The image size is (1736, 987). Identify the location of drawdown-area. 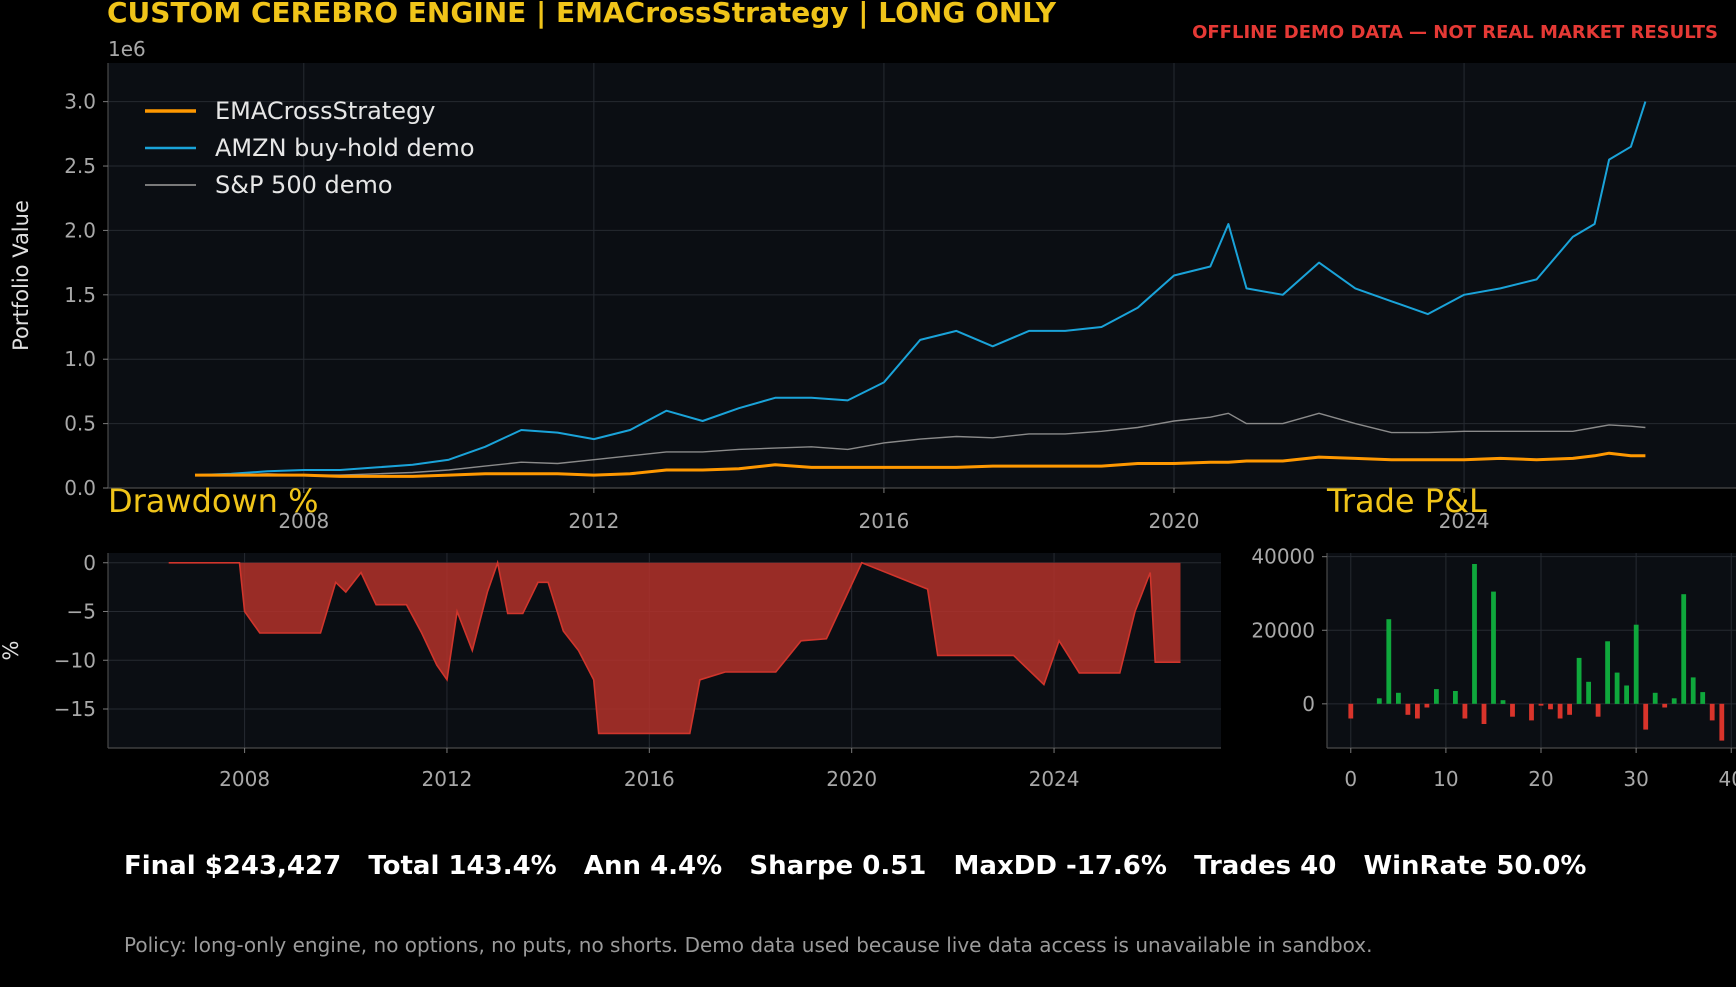
(674, 648).